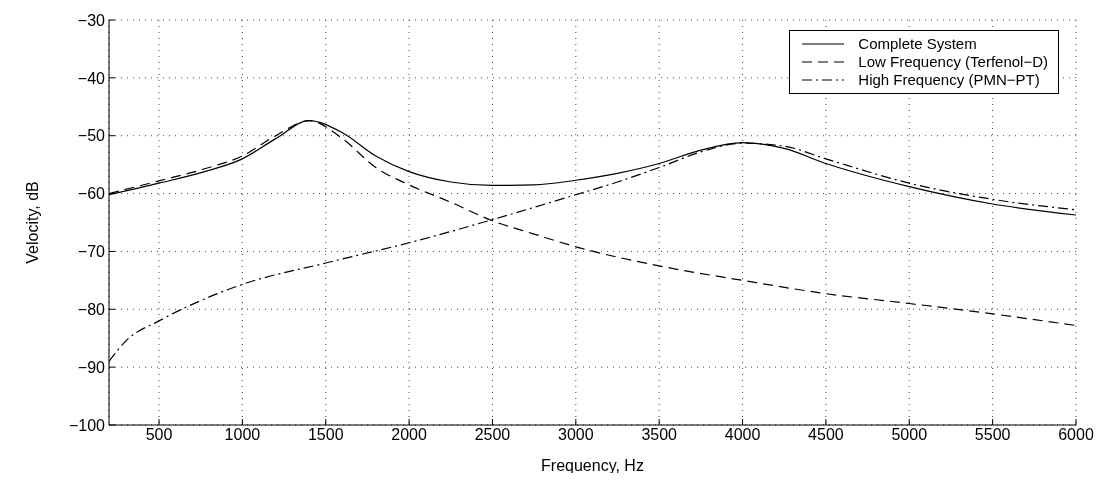 This screenshot has height=481, width=1107. I want to click on legend-label: High Frequency (PMN−PT), so click(949, 80).